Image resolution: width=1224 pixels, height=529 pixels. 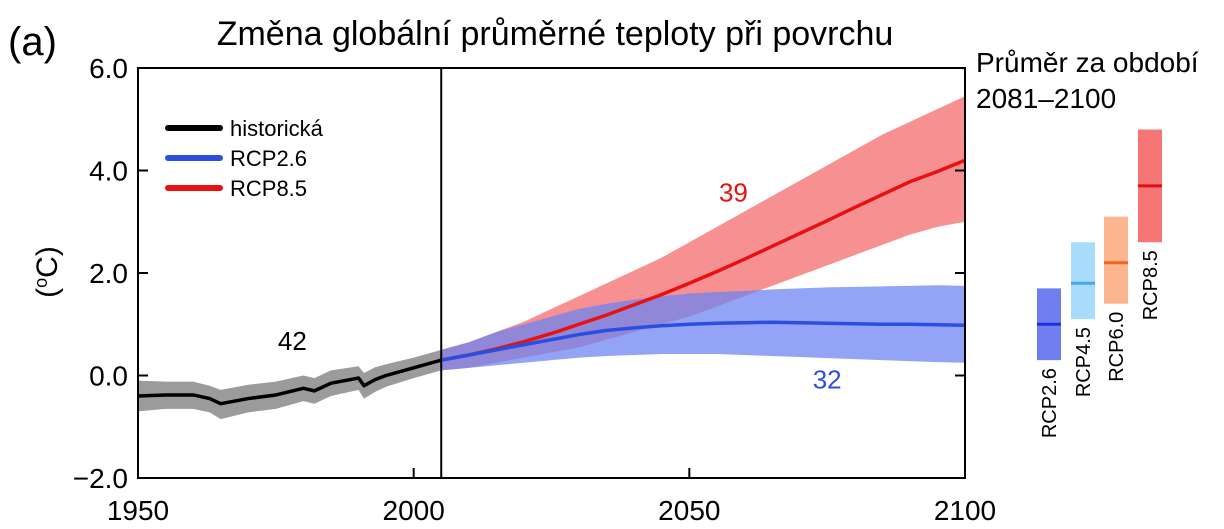 I want to click on band-historical, so click(x=290, y=384).